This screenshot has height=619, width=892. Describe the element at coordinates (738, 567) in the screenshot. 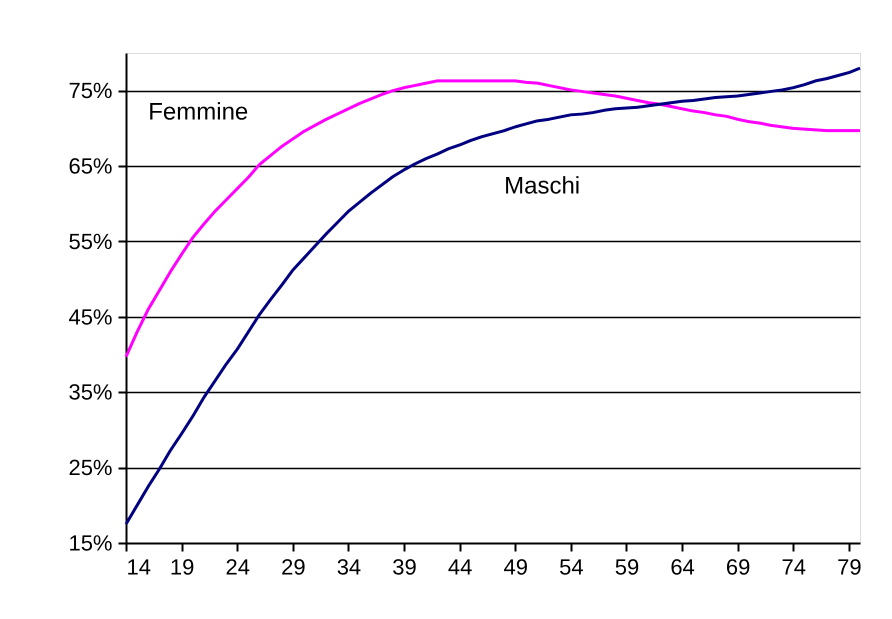

I see `x-tick-label: 69` at that location.